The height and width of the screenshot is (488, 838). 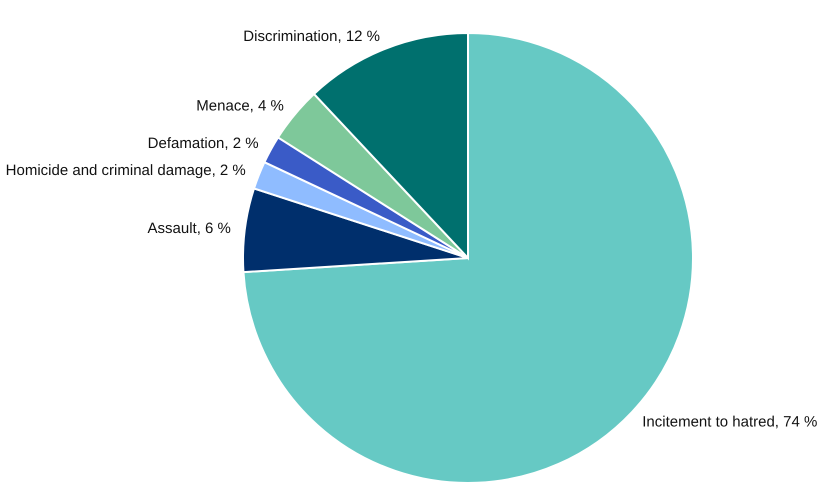 What do you see at coordinates (203, 143) in the screenshot?
I see `slice-label: Defamation, 2 %` at bounding box center [203, 143].